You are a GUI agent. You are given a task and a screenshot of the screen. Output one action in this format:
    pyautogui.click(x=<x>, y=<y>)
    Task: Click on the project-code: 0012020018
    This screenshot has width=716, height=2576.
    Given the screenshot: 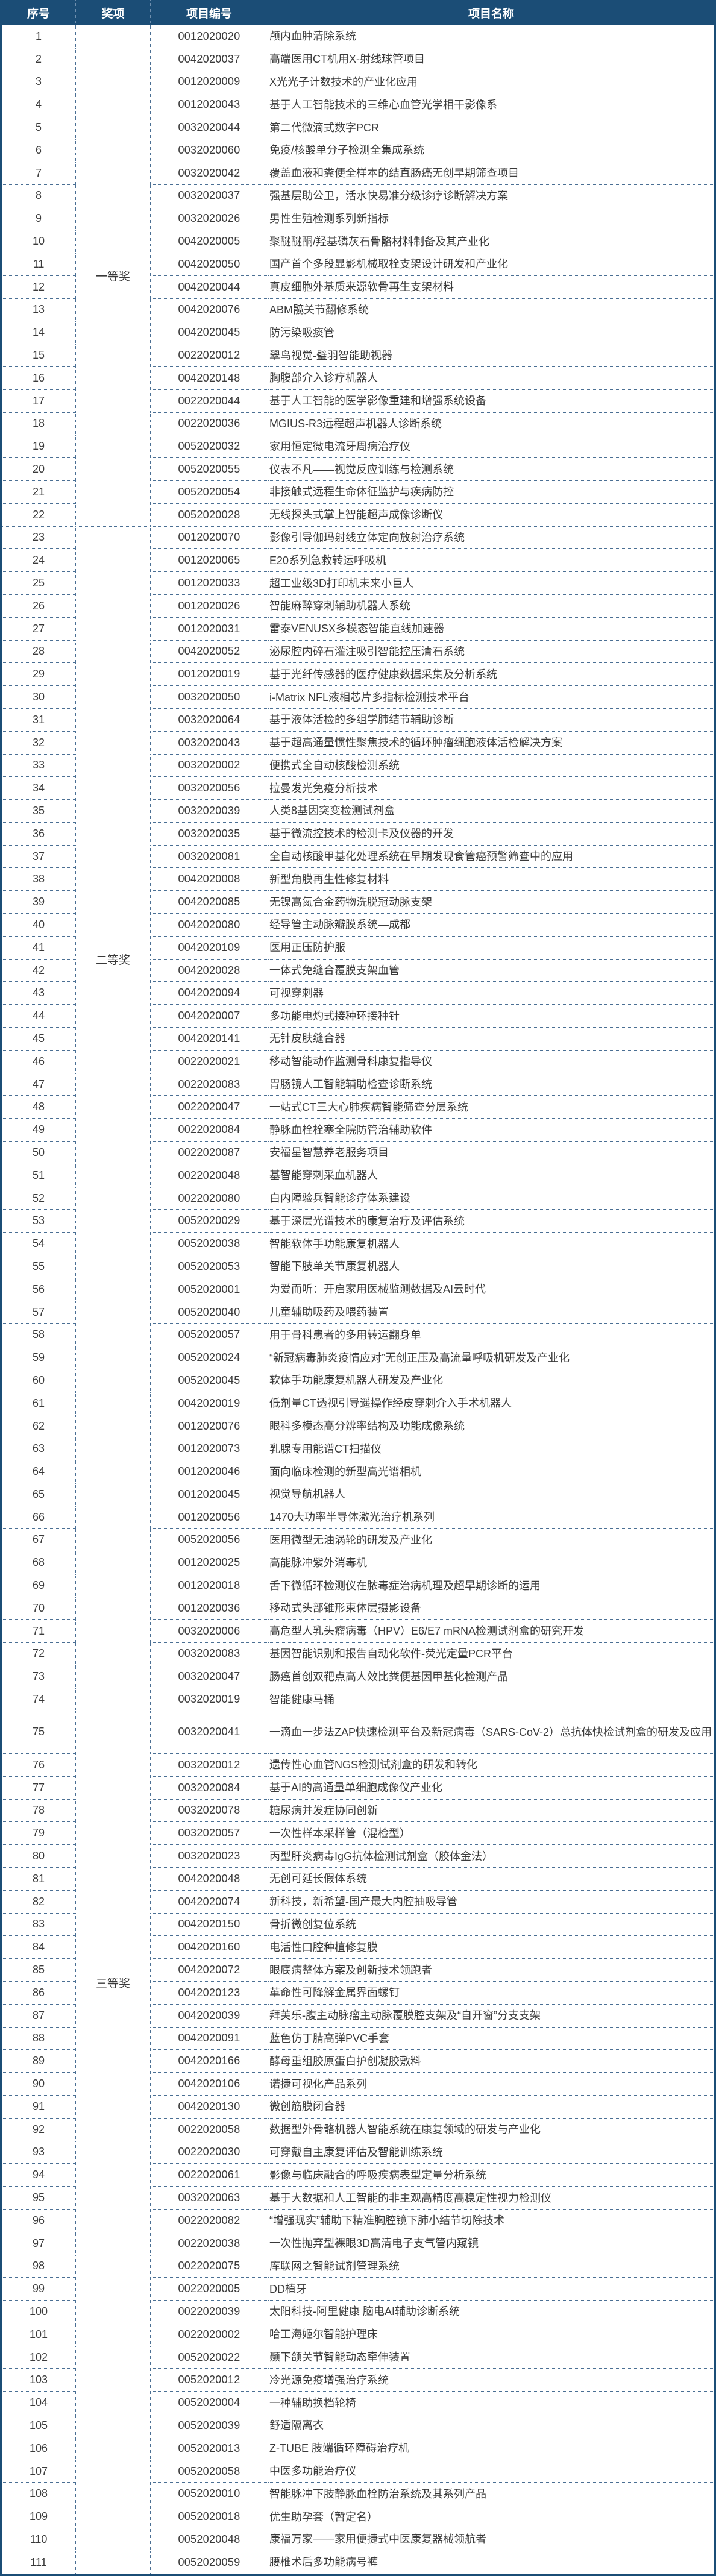 What is the action you would take?
    pyautogui.click(x=209, y=1585)
    